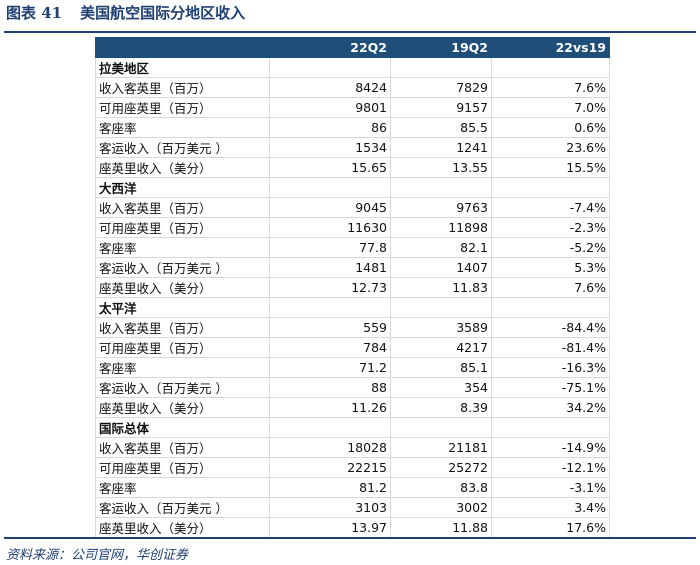 The image size is (700, 565). What do you see at coordinates (352, 227) in the screenshot?
I see `table-row: 可用座英里（百万） 11630 11898 -2.3%` at bounding box center [352, 227].